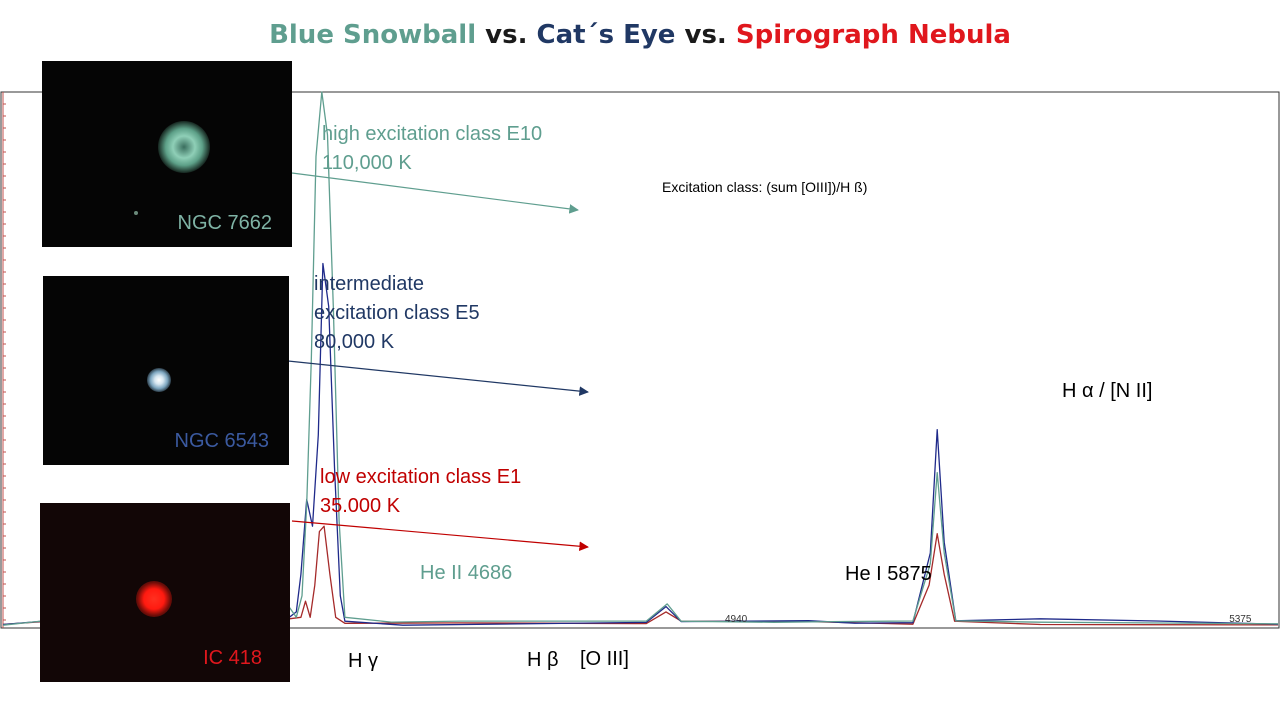 This screenshot has height=720, width=1280. I want to click on annotation-low-line2: 35.000 K, so click(360, 506).